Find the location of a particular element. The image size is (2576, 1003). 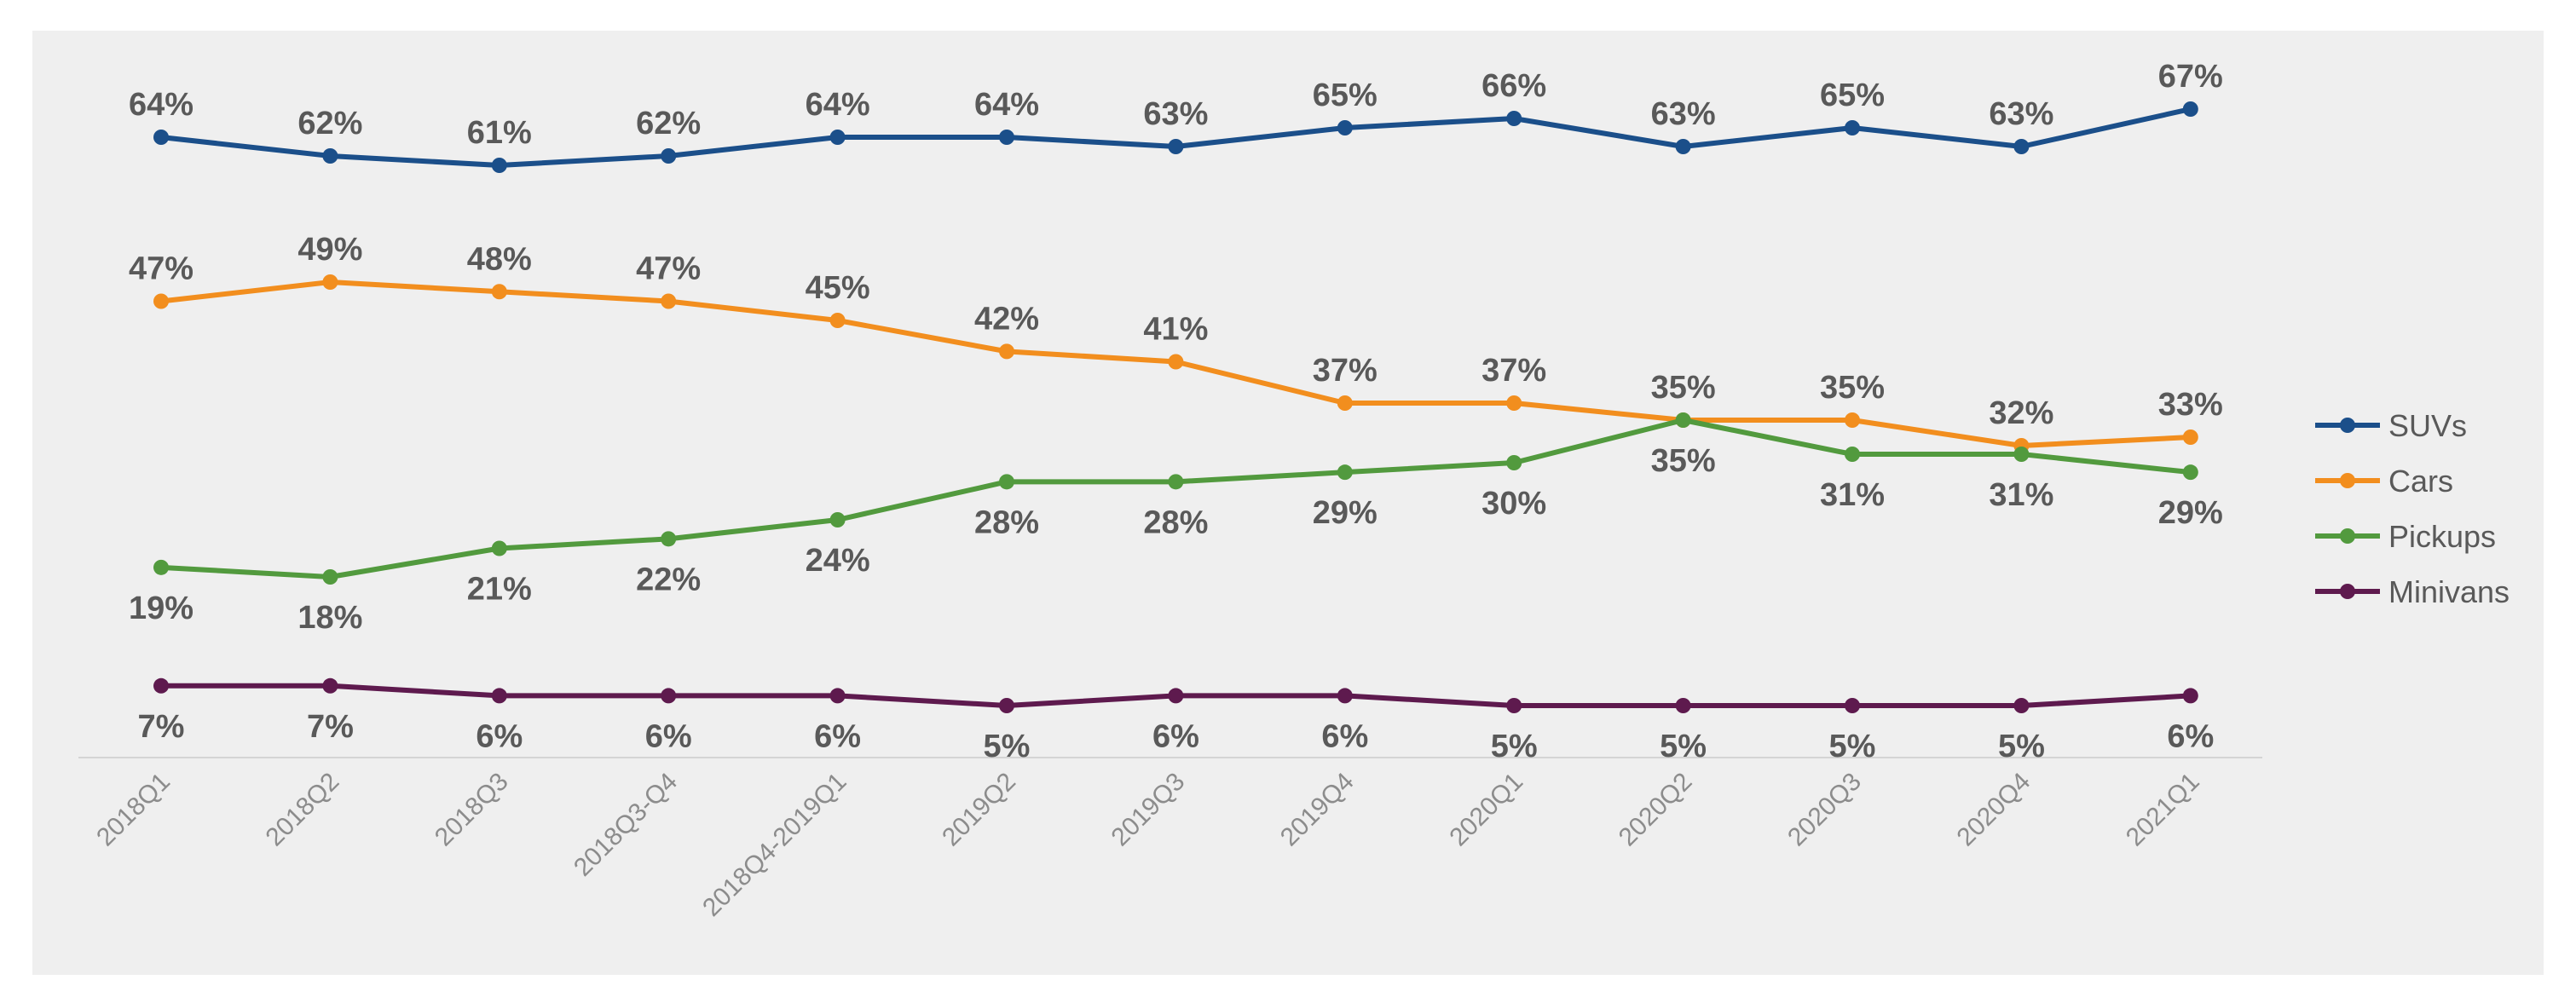

data-label-pickups: 24% is located at coordinates (838, 561).